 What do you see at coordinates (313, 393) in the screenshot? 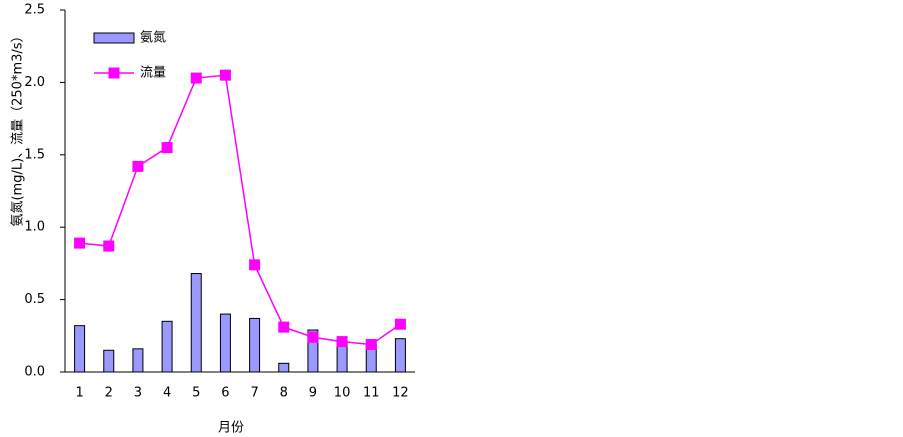
I see `x-tick-label: 9` at bounding box center [313, 393].